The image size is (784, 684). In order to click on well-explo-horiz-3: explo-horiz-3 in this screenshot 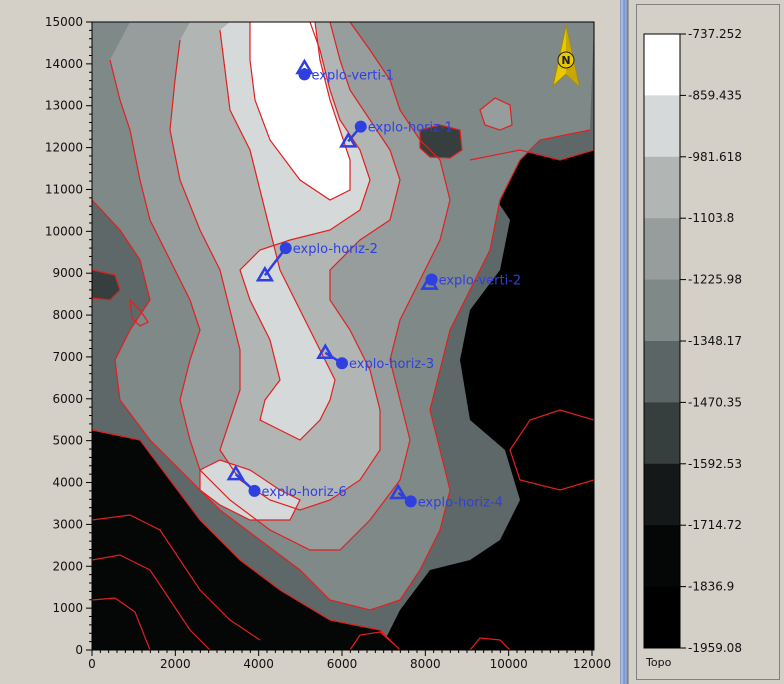, I will do `click(375, 357)`.